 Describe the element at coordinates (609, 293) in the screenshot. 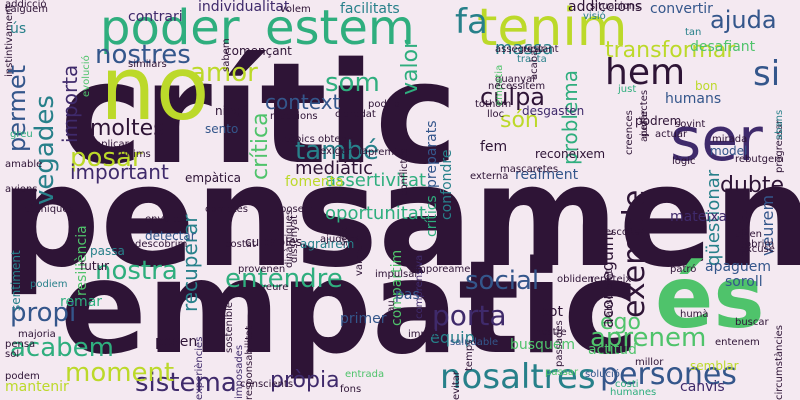

I see `cloud-word: absorbint` at that location.